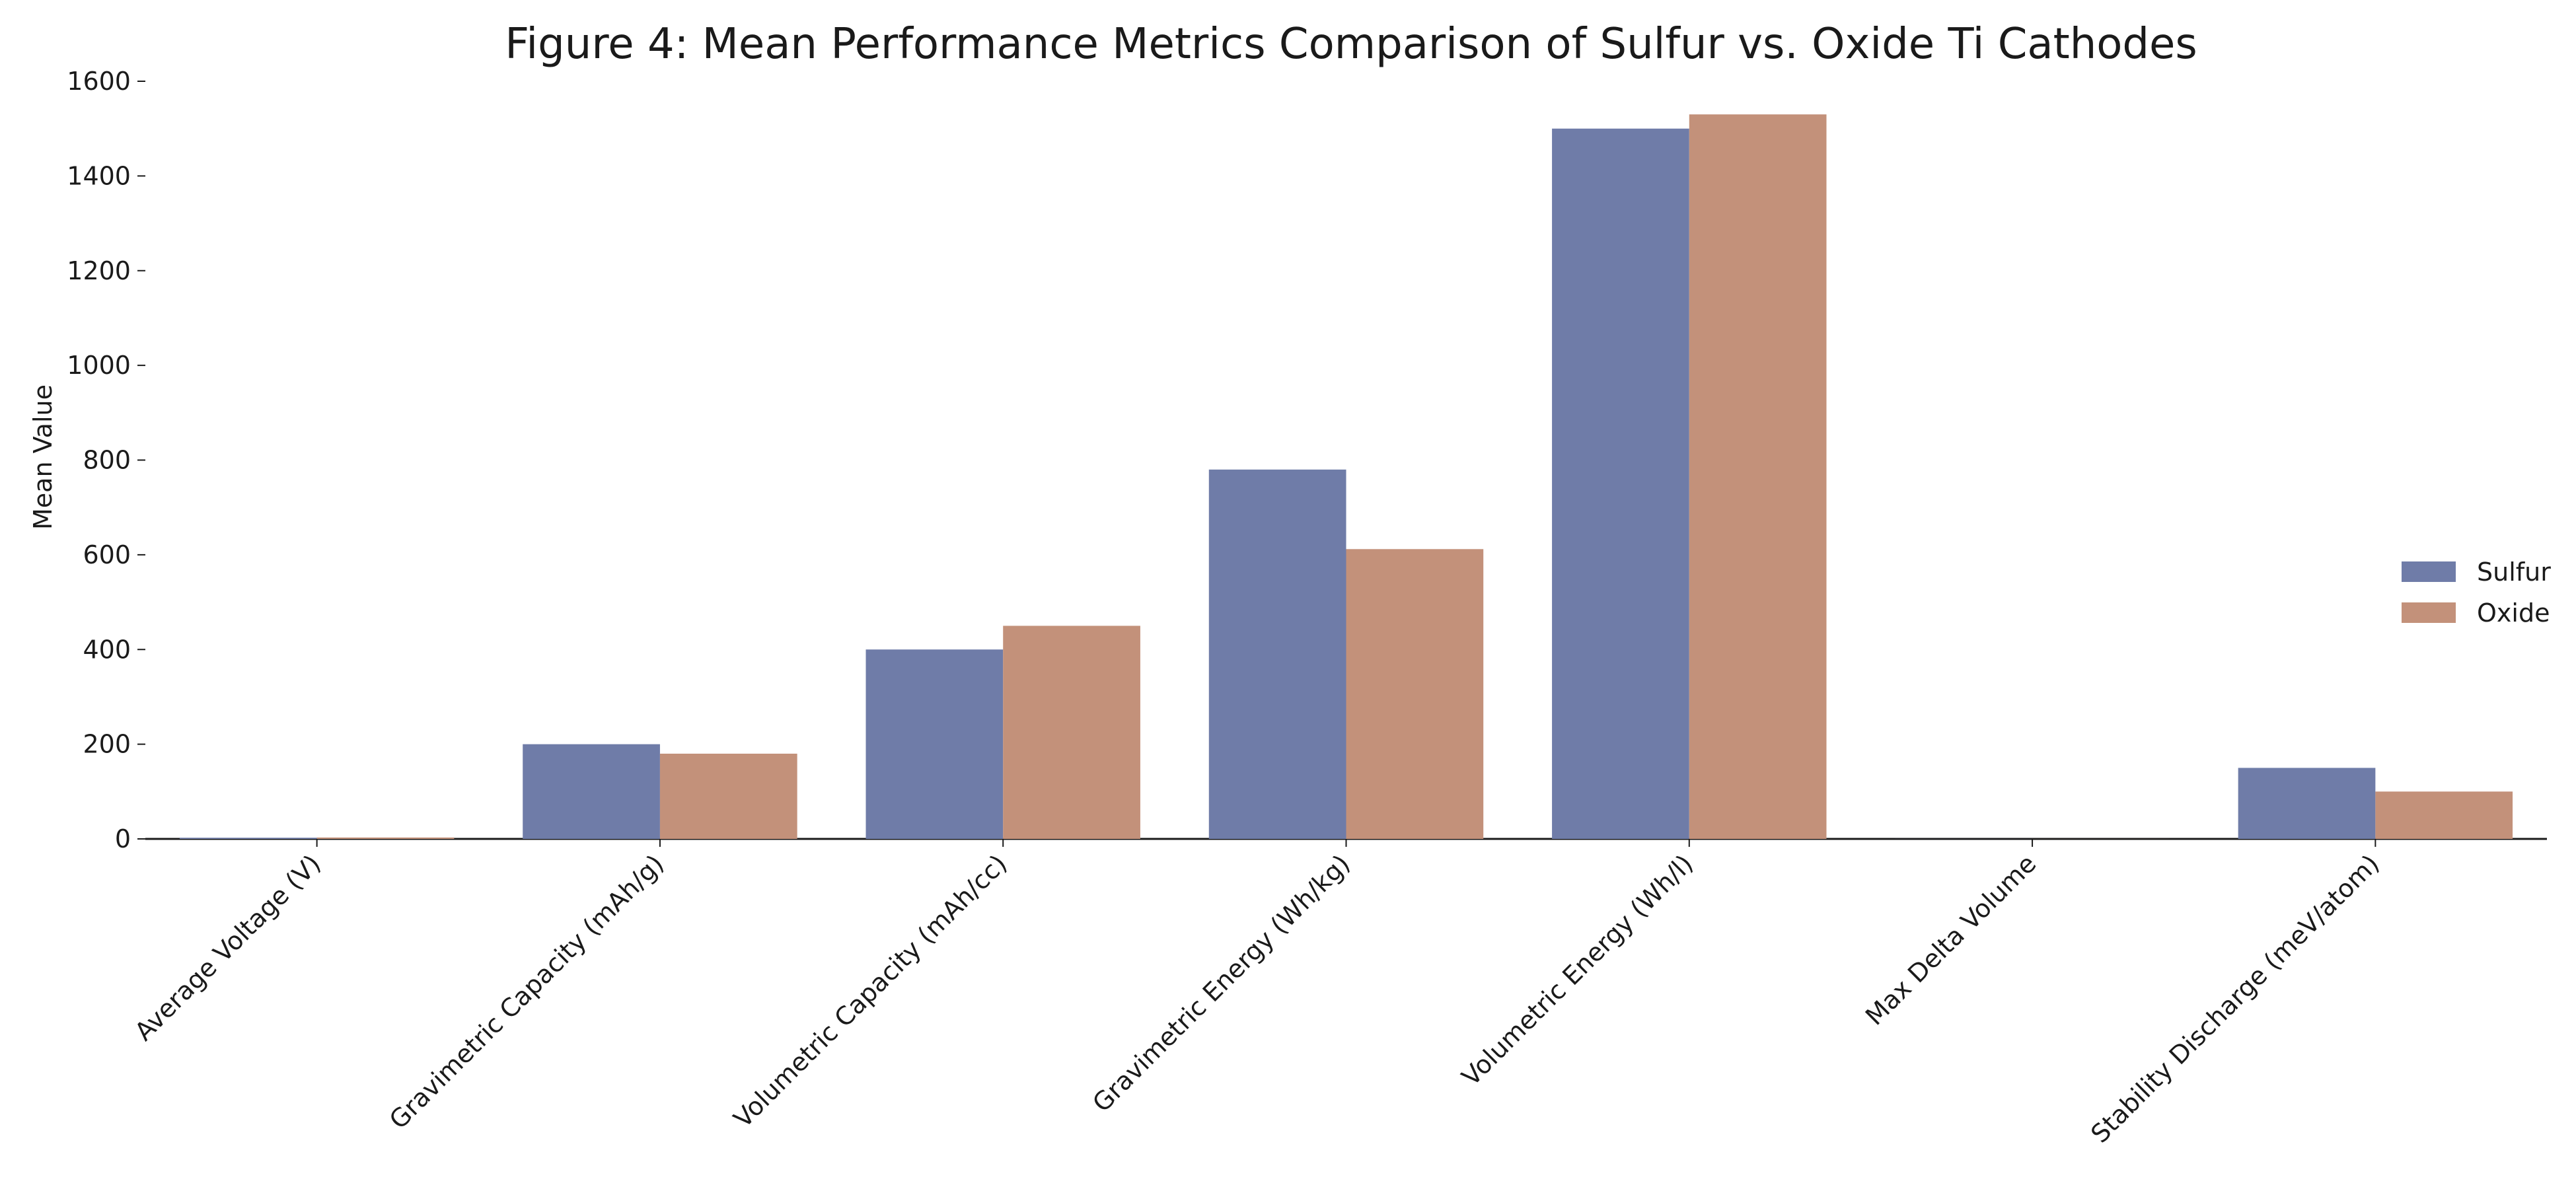 This screenshot has width=2576, height=1189. What do you see at coordinates (227, 947) in the screenshot?
I see `x-tick-label: Average Voltage (V)` at bounding box center [227, 947].